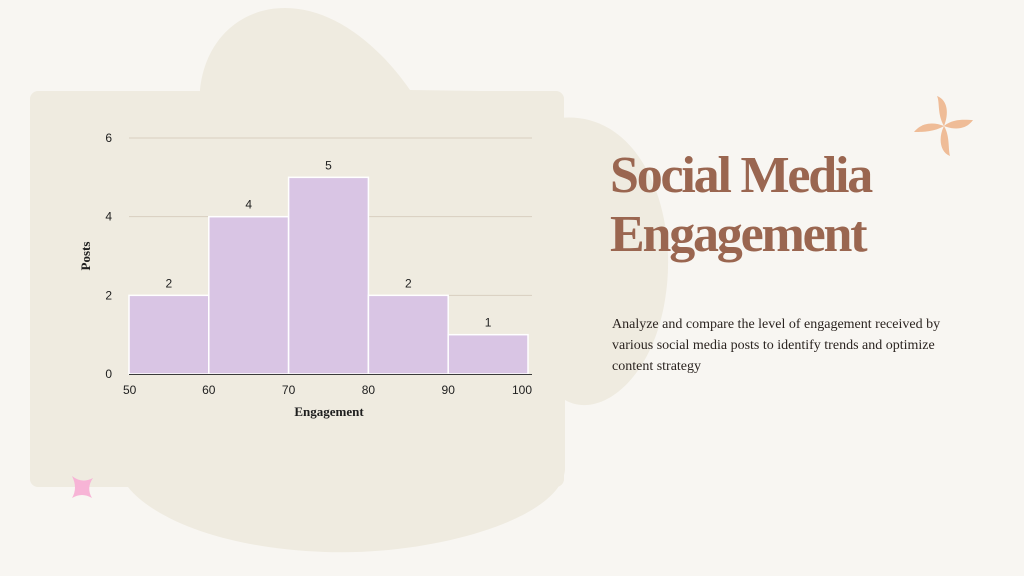  I want to click on y-axis-title: Posts, so click(85, 256).